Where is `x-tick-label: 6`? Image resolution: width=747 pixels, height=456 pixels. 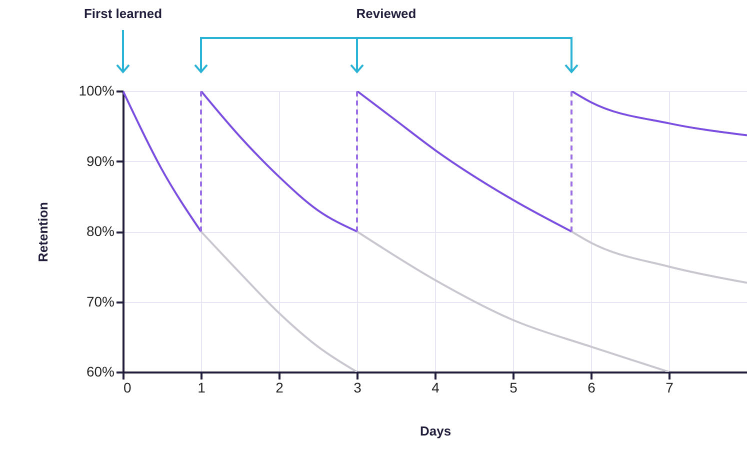 x-tick-label: 6 is located at coordinates (592, 388).